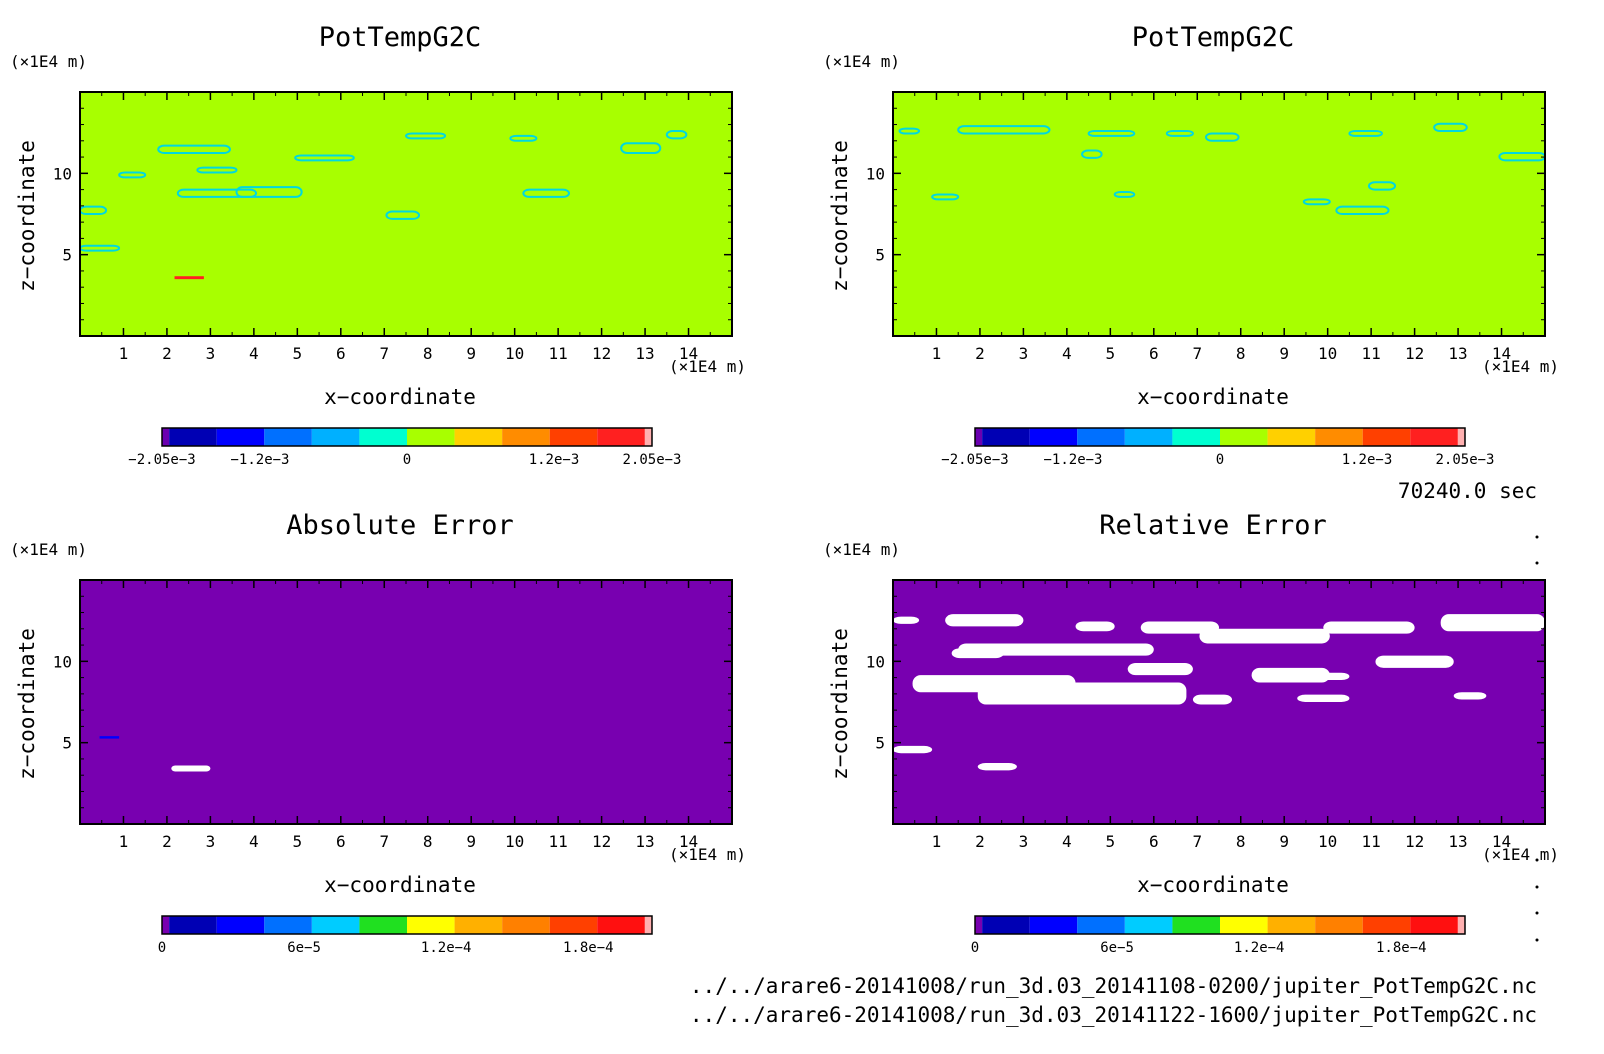 Image resolution: width=1604 pixels, height=1054 pixels. I want to click on x-axis-label: x−coordinate, so click(400, 885).